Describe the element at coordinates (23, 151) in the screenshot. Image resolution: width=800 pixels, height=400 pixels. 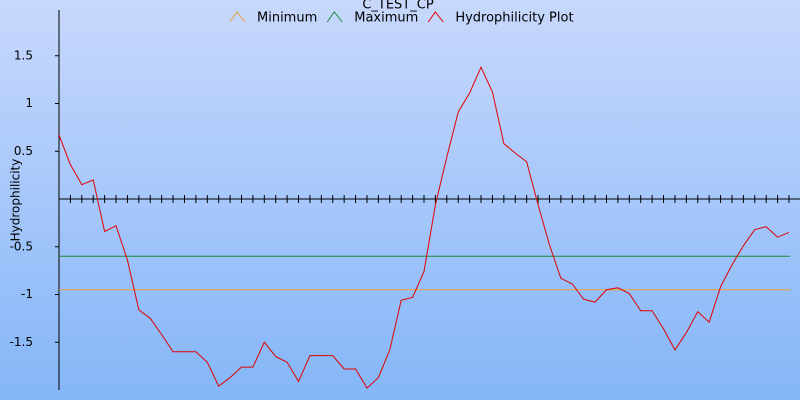
I see `y-tick-label: 0.5` at that location.